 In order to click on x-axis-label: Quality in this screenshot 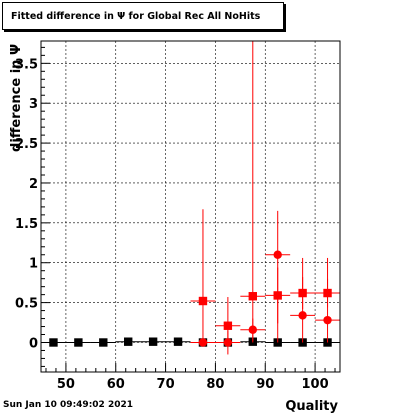, I will do `click(311, 406)`.